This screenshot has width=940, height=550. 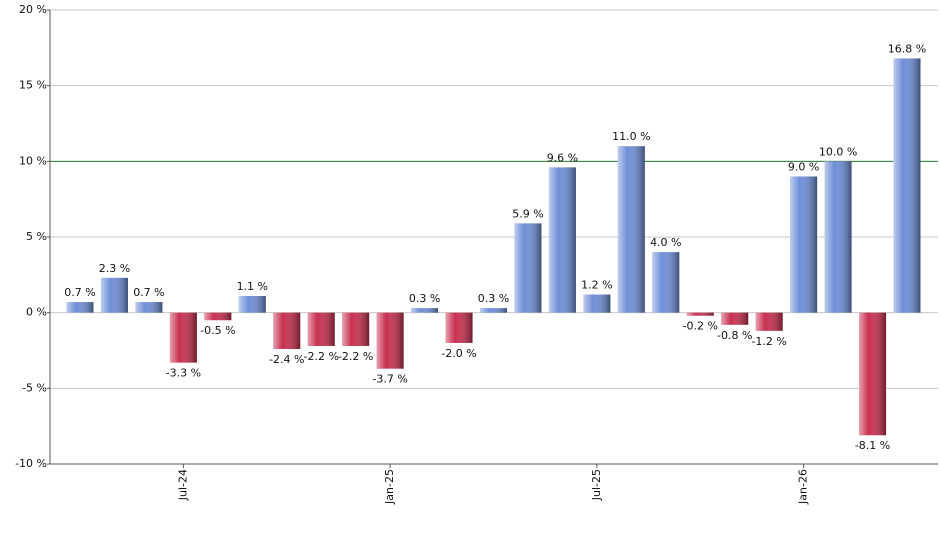 What do you see at coordinates (872, 445) in the screenshot?
I see `value-label: -8.1 %` at bounding box center [872, 445].